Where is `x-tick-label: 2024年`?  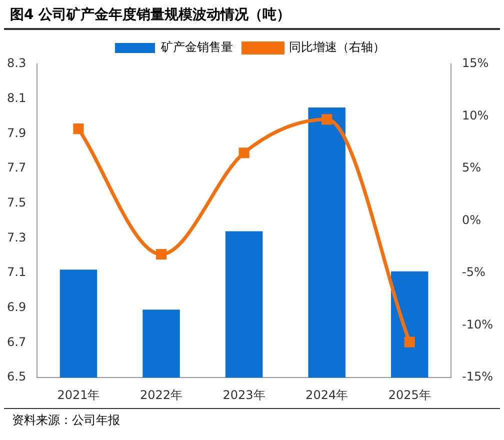
x-tick-label: 2024年 is located at coordinates (327, 395).